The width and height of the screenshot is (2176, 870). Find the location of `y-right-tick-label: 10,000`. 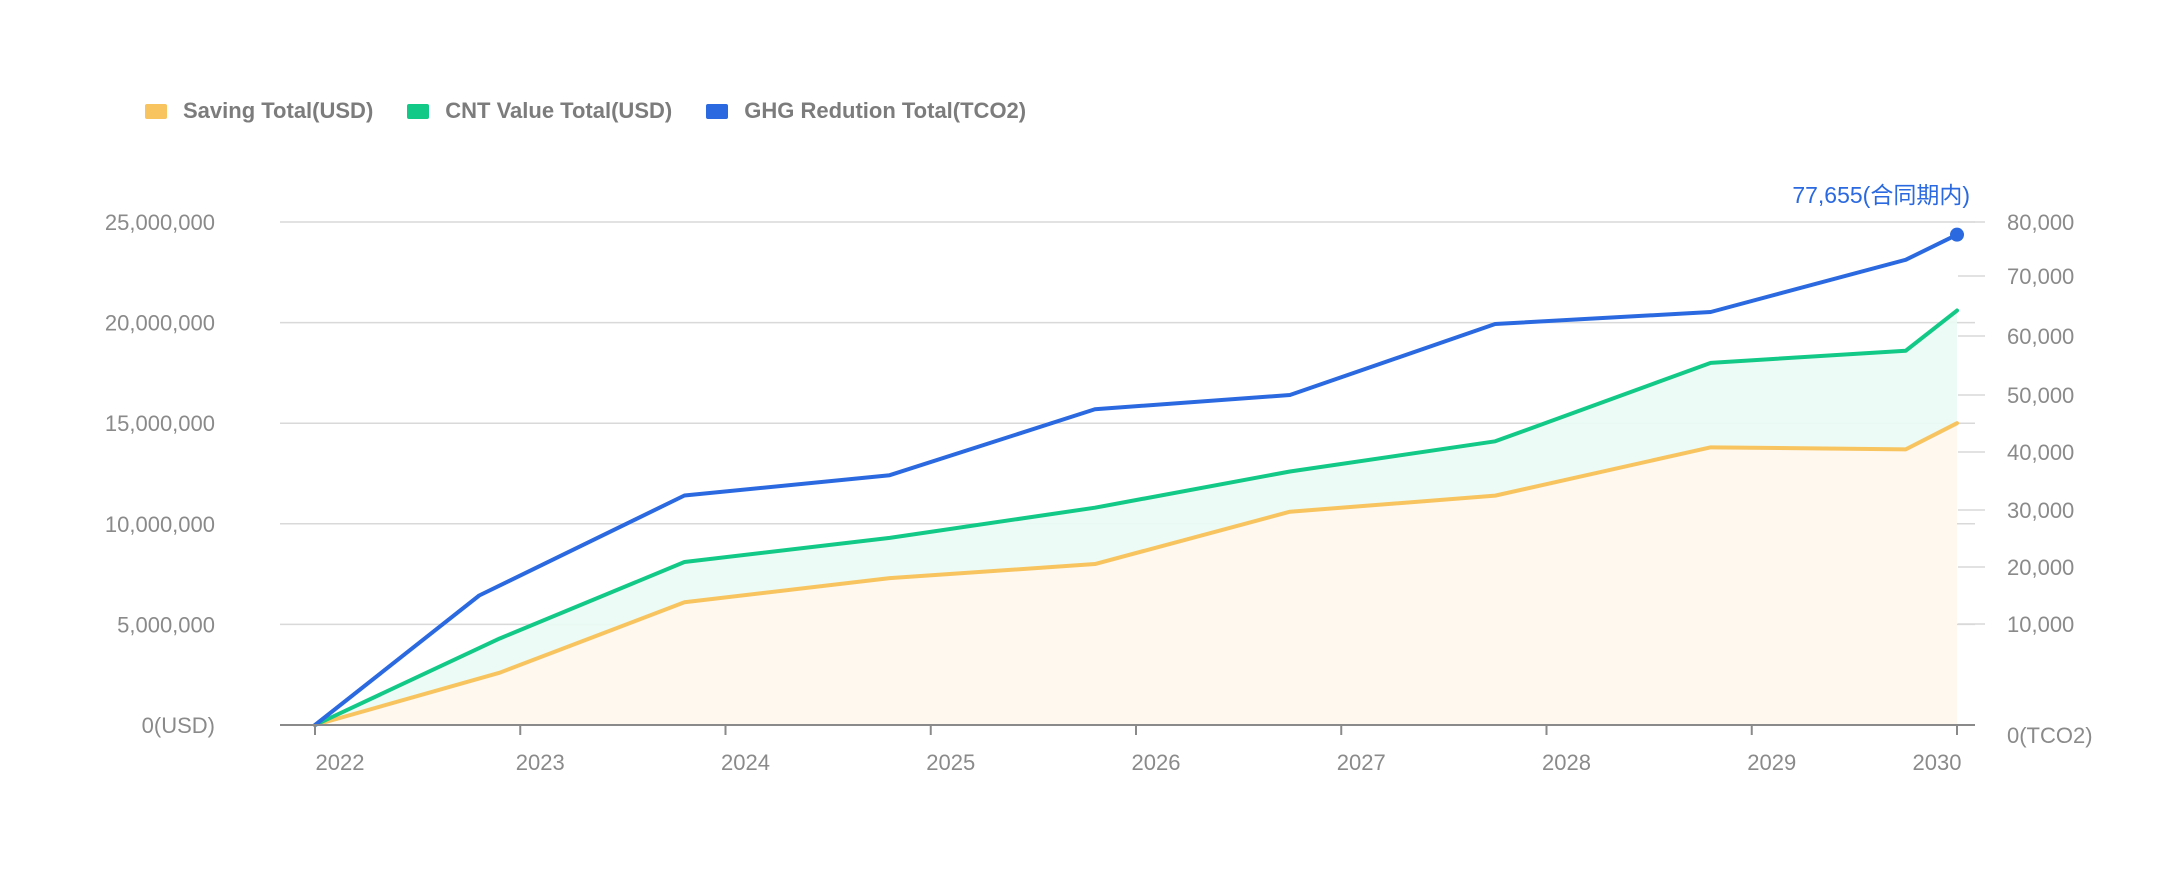

y-right-tick-label: 10,000 is located at coordinates (2040, 624).